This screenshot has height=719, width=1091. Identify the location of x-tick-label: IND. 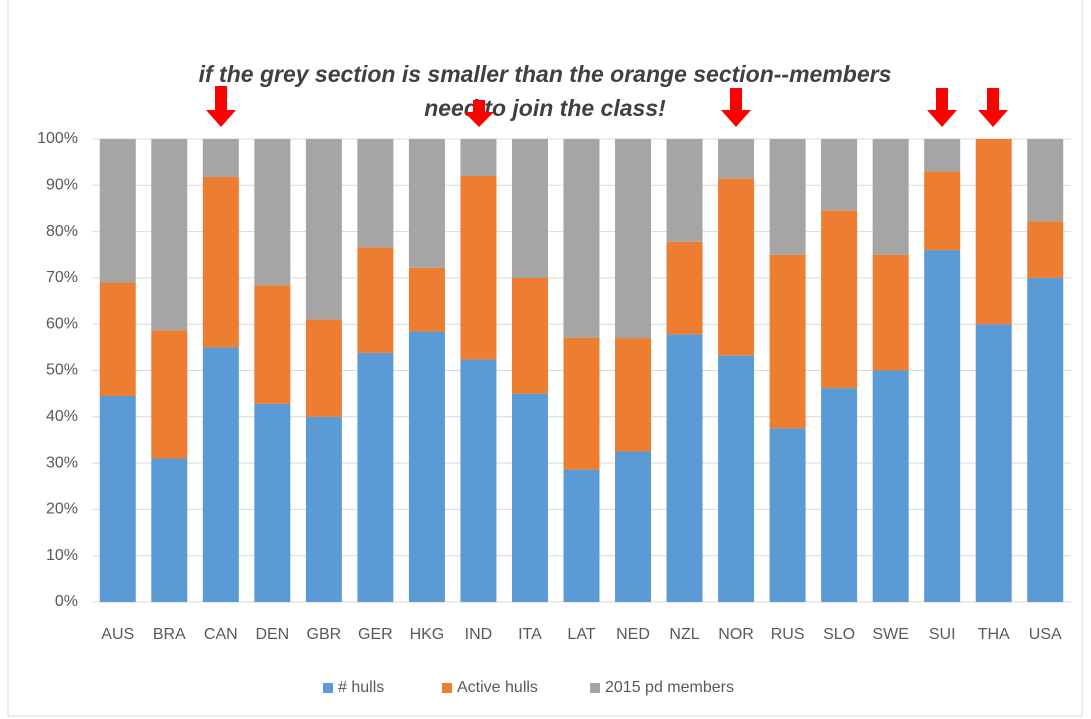
(479, 634).